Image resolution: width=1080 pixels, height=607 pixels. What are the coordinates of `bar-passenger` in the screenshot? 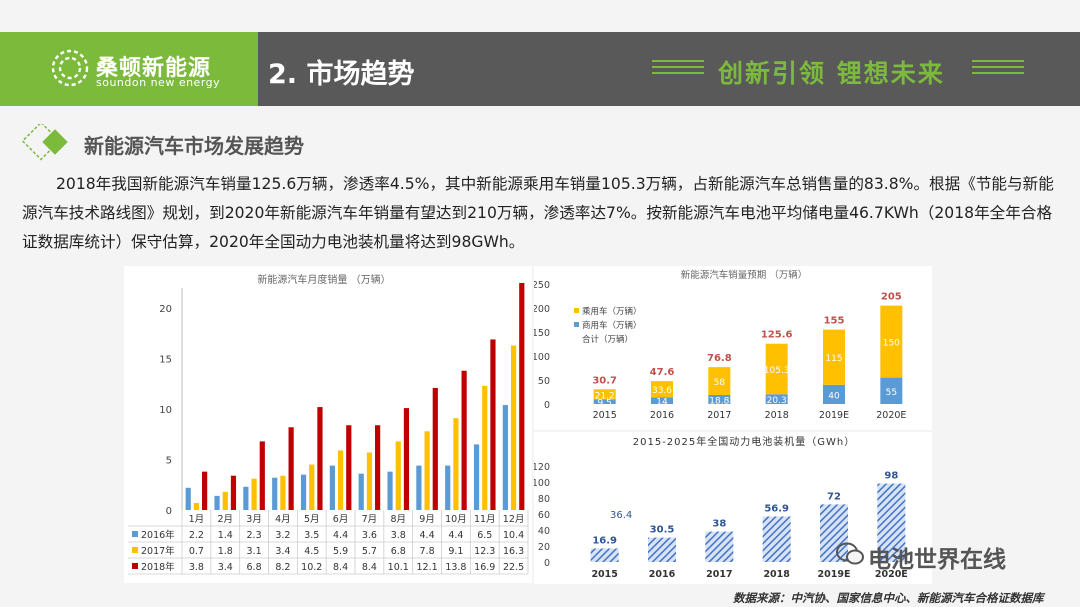 It's located at (834, 357).